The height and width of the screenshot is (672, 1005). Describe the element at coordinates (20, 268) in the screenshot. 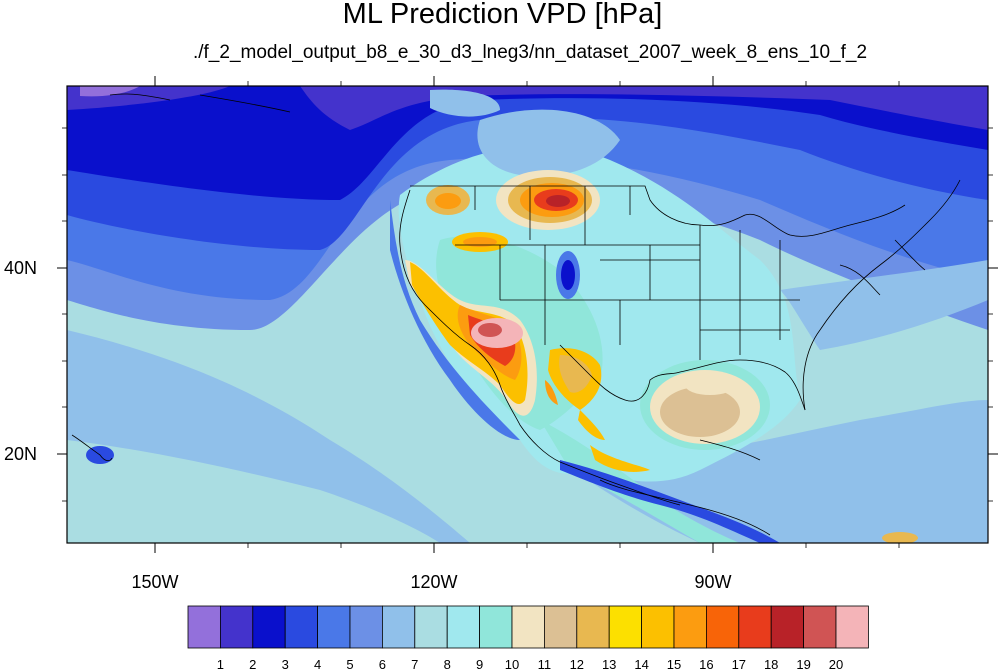

I see `lat-label-40n: 40N` at that location.